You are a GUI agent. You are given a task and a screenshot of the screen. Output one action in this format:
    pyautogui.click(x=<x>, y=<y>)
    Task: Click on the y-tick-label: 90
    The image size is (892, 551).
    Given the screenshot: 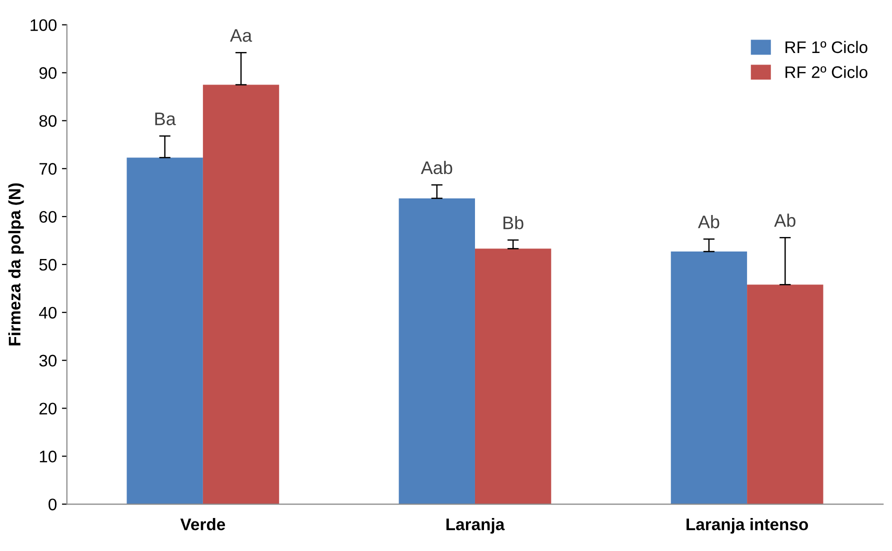 What is the action you would take?
    pyautogui.click(x=48, y=73)
    